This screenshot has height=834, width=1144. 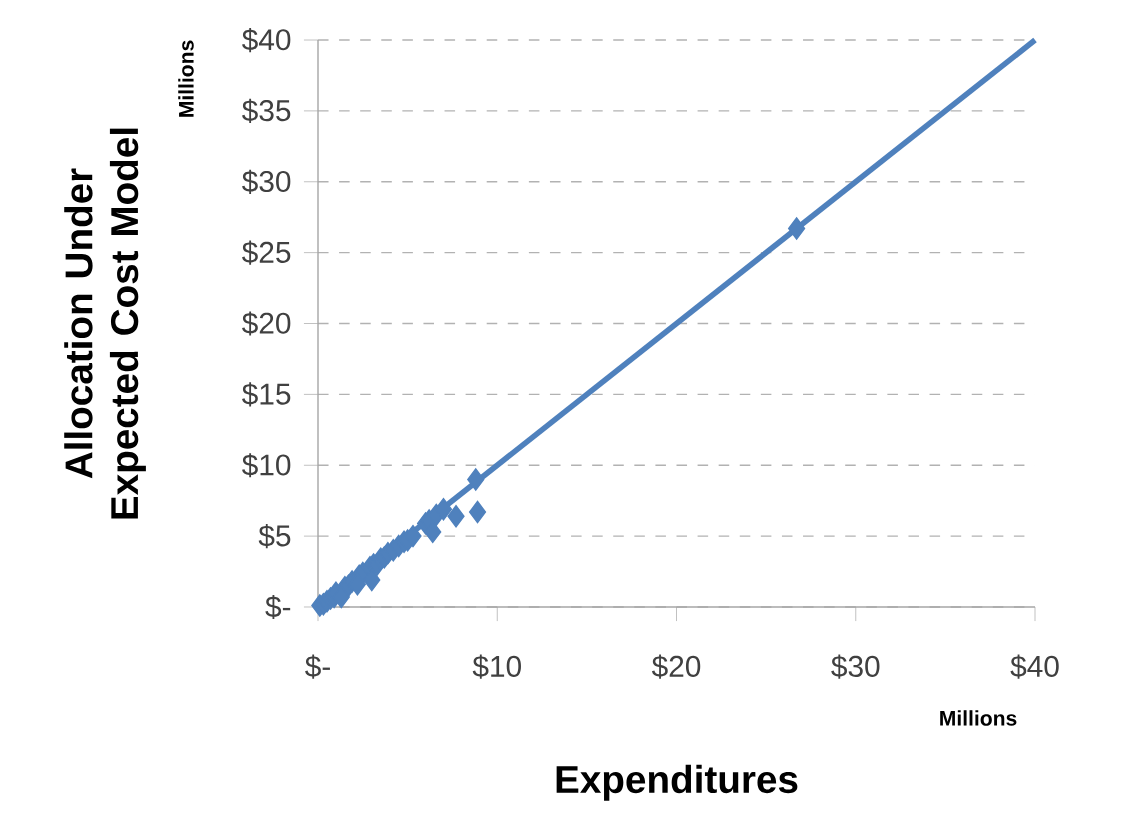 I want to click on x-tick-label: $40, so click(x=1034, y=666).